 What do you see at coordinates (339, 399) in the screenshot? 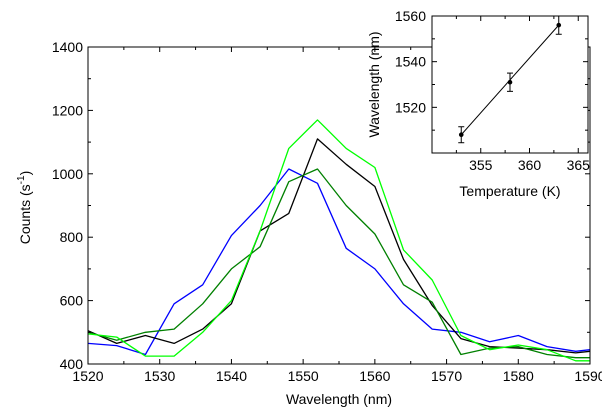
I see `main-x-axis-title: Wavelength (nm)` at bounding box center [339, 399].